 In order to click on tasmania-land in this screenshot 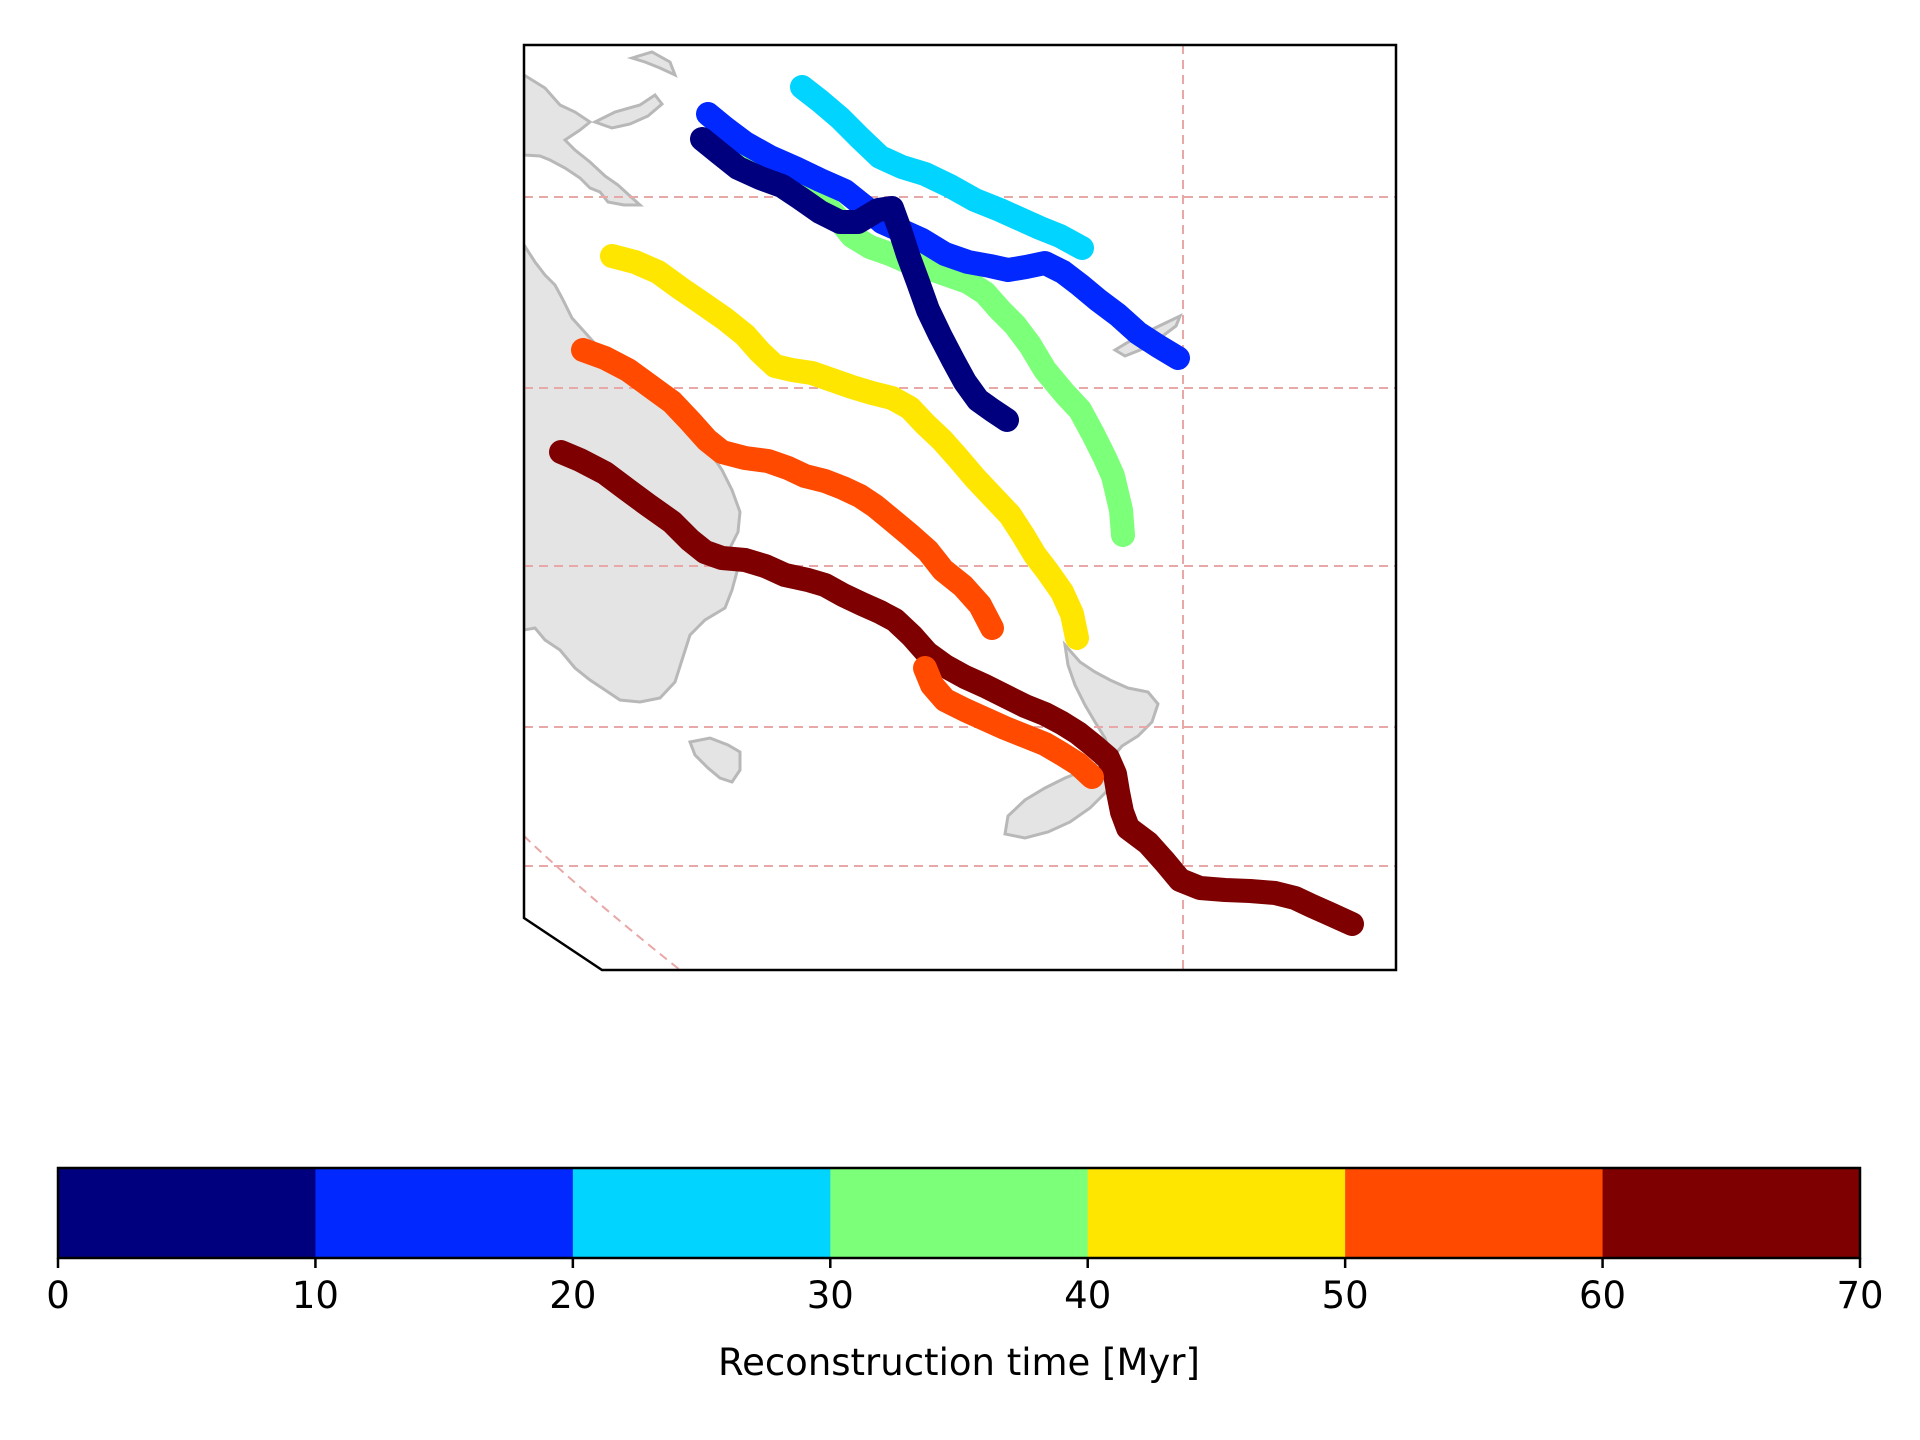, I will do `click(714, 760)`.